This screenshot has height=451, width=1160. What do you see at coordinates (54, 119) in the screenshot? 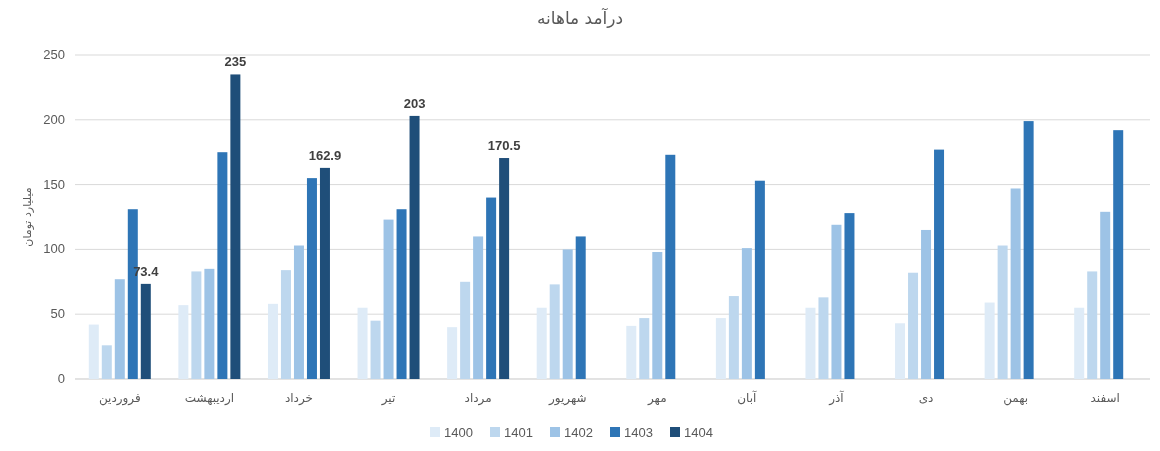
I see `y-tick-label: 200` at bounding box center [54, 119].